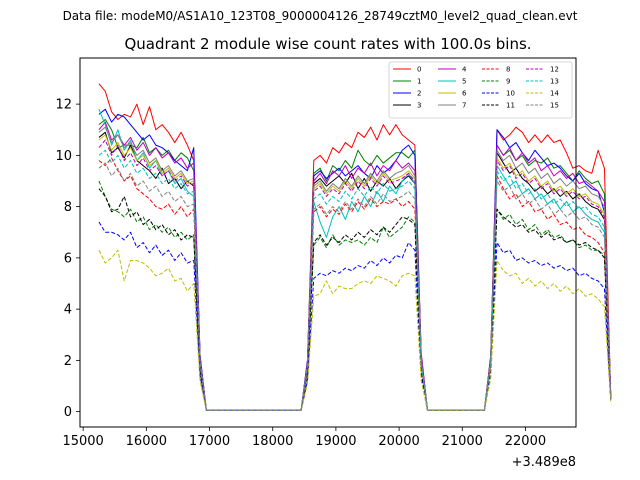  I want to click on x-tick-label: 20000, so click(398, 441).